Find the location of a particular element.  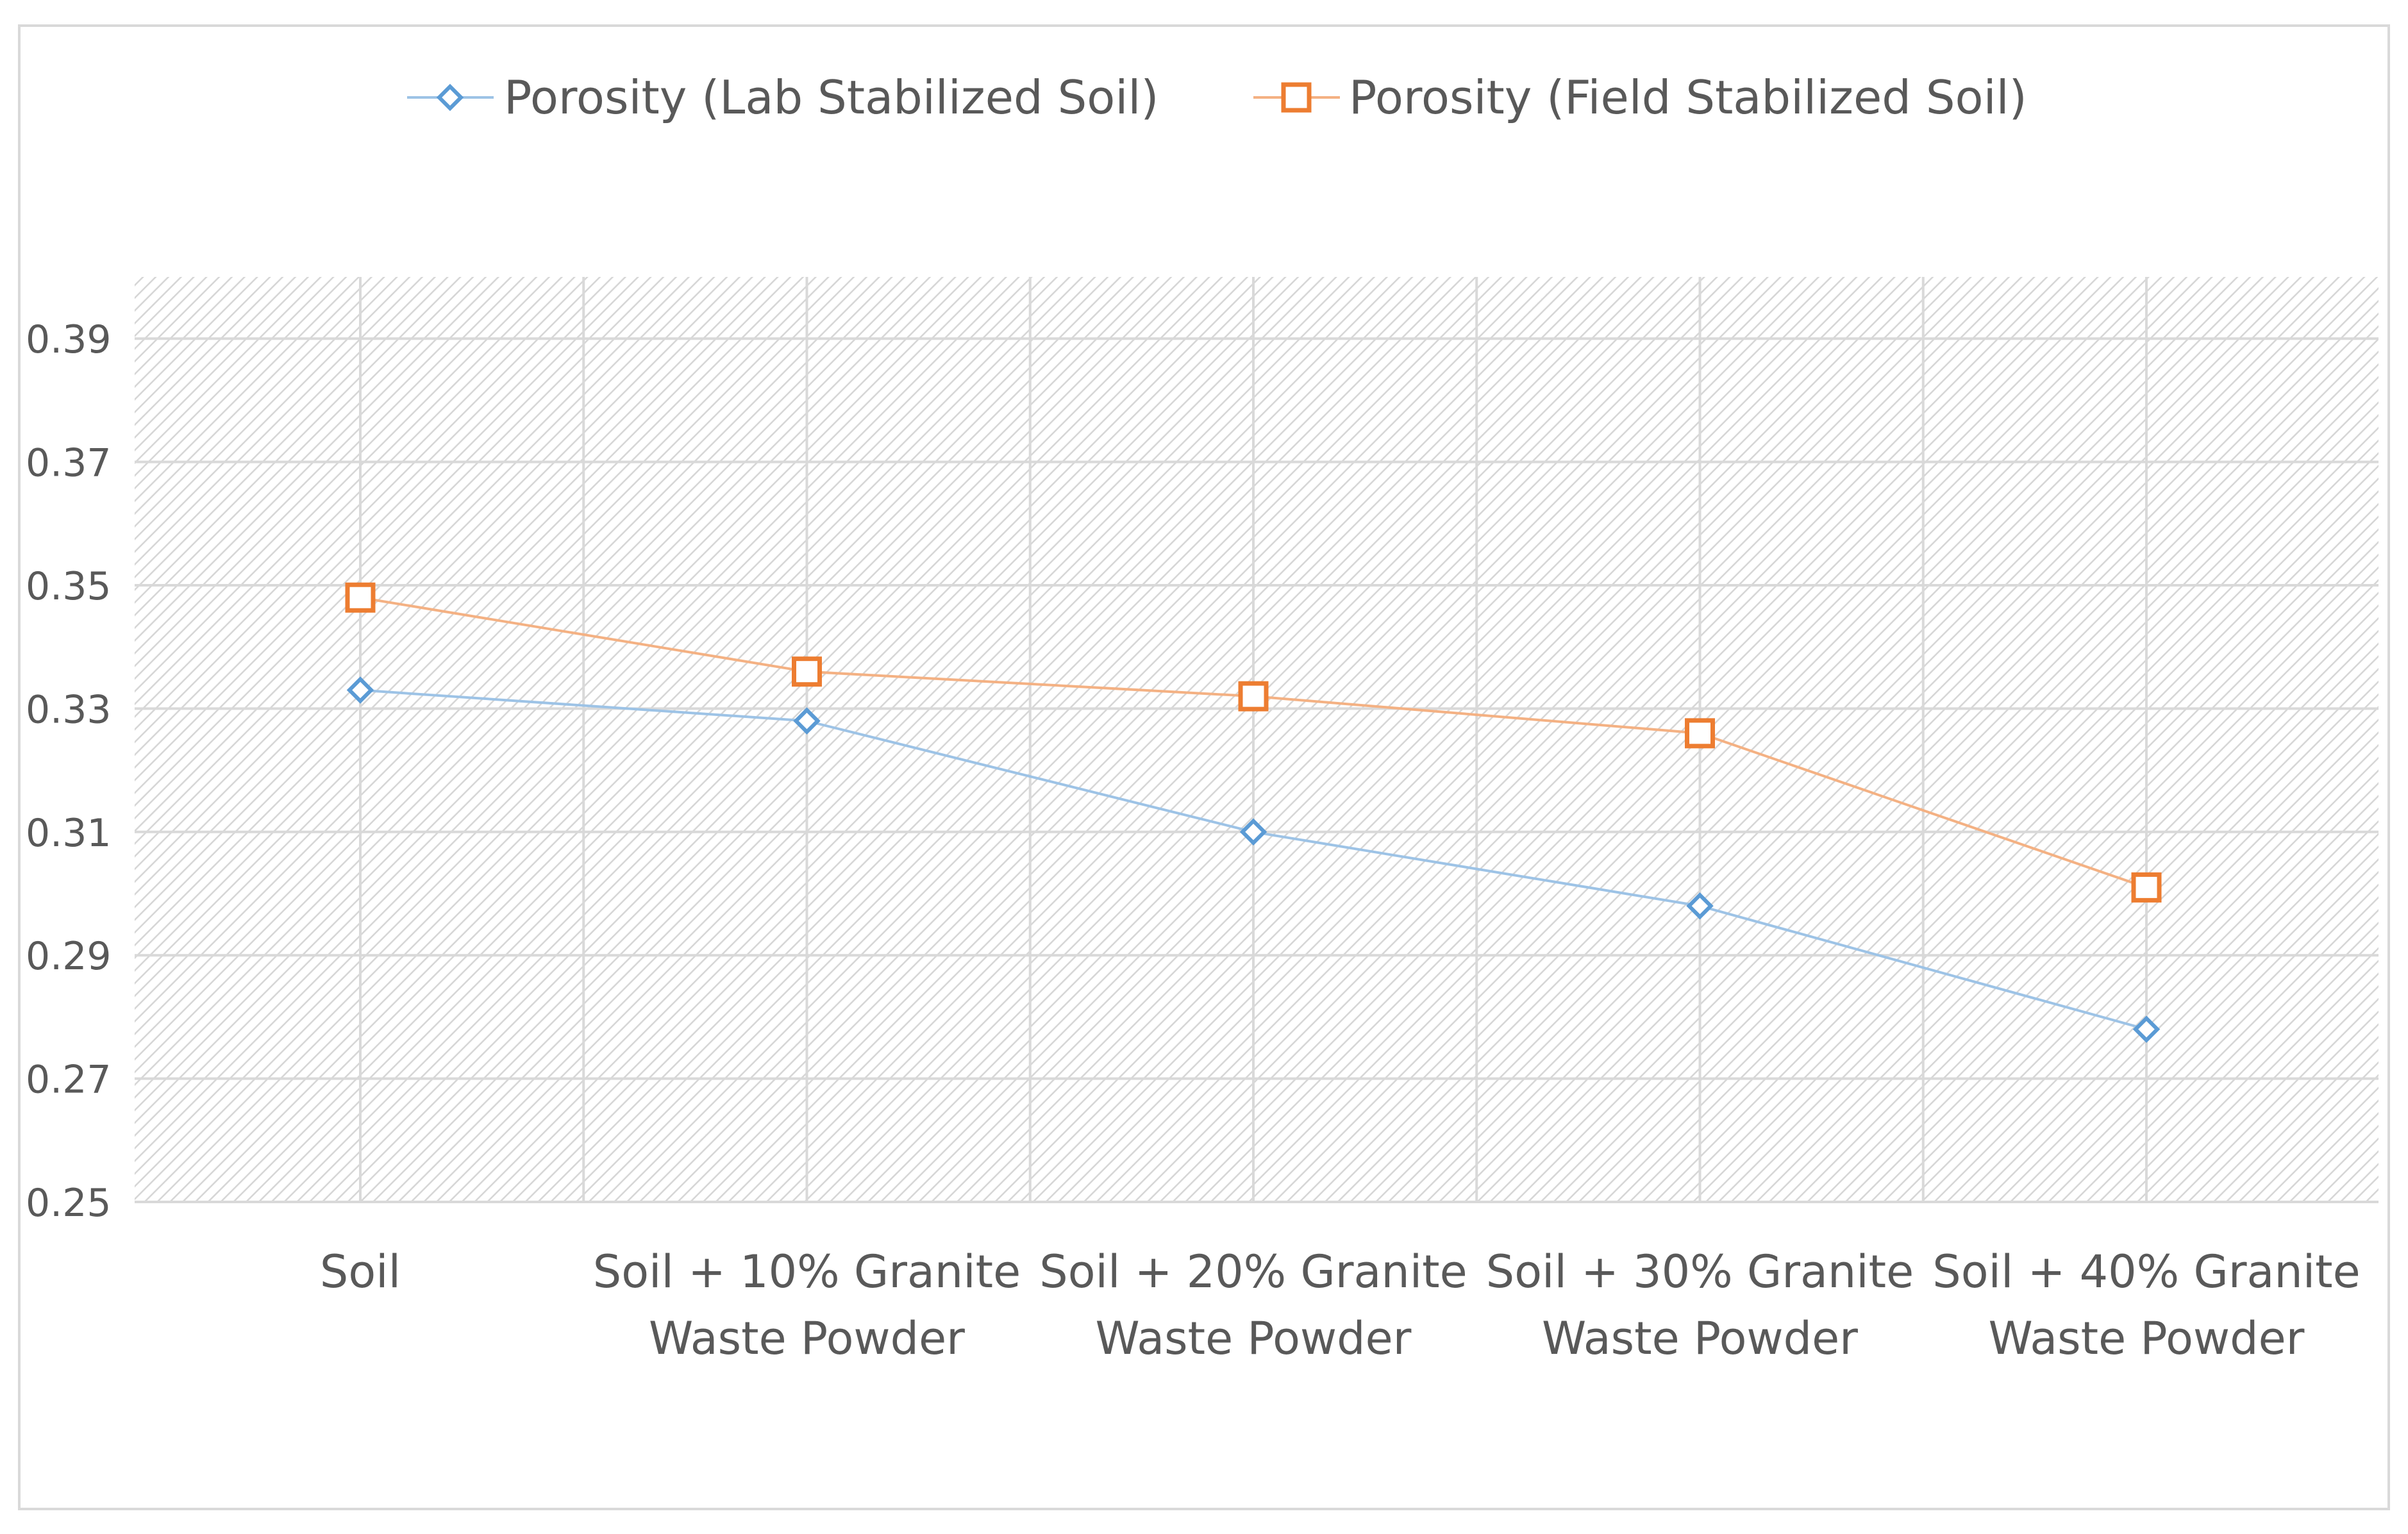

x-category-line: Soil + 30% Granite is located at coordinates (1700, 1272).